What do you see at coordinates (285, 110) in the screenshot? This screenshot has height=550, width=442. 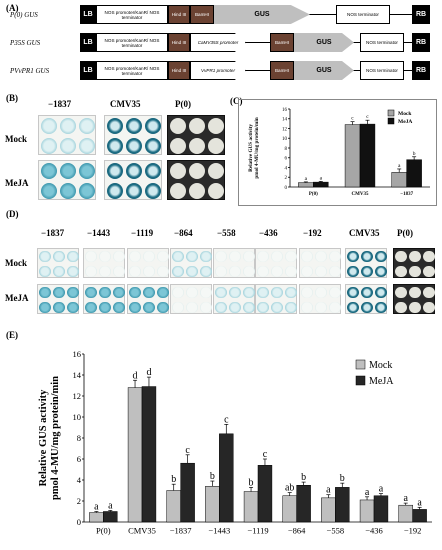 I see `y-tick-label: 16` at bounding box center [285, 110].